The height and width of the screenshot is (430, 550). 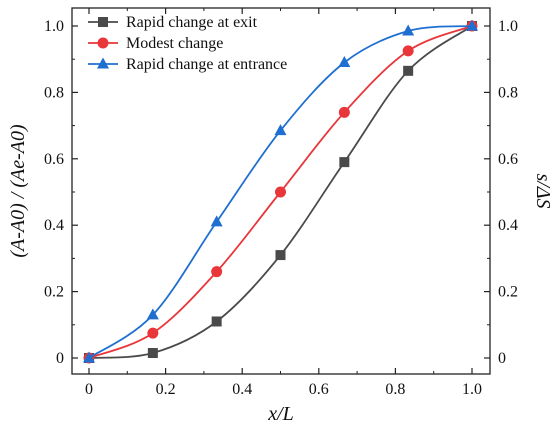 I want to click on x-axis-label: x/L, so click(x=280, y=414).